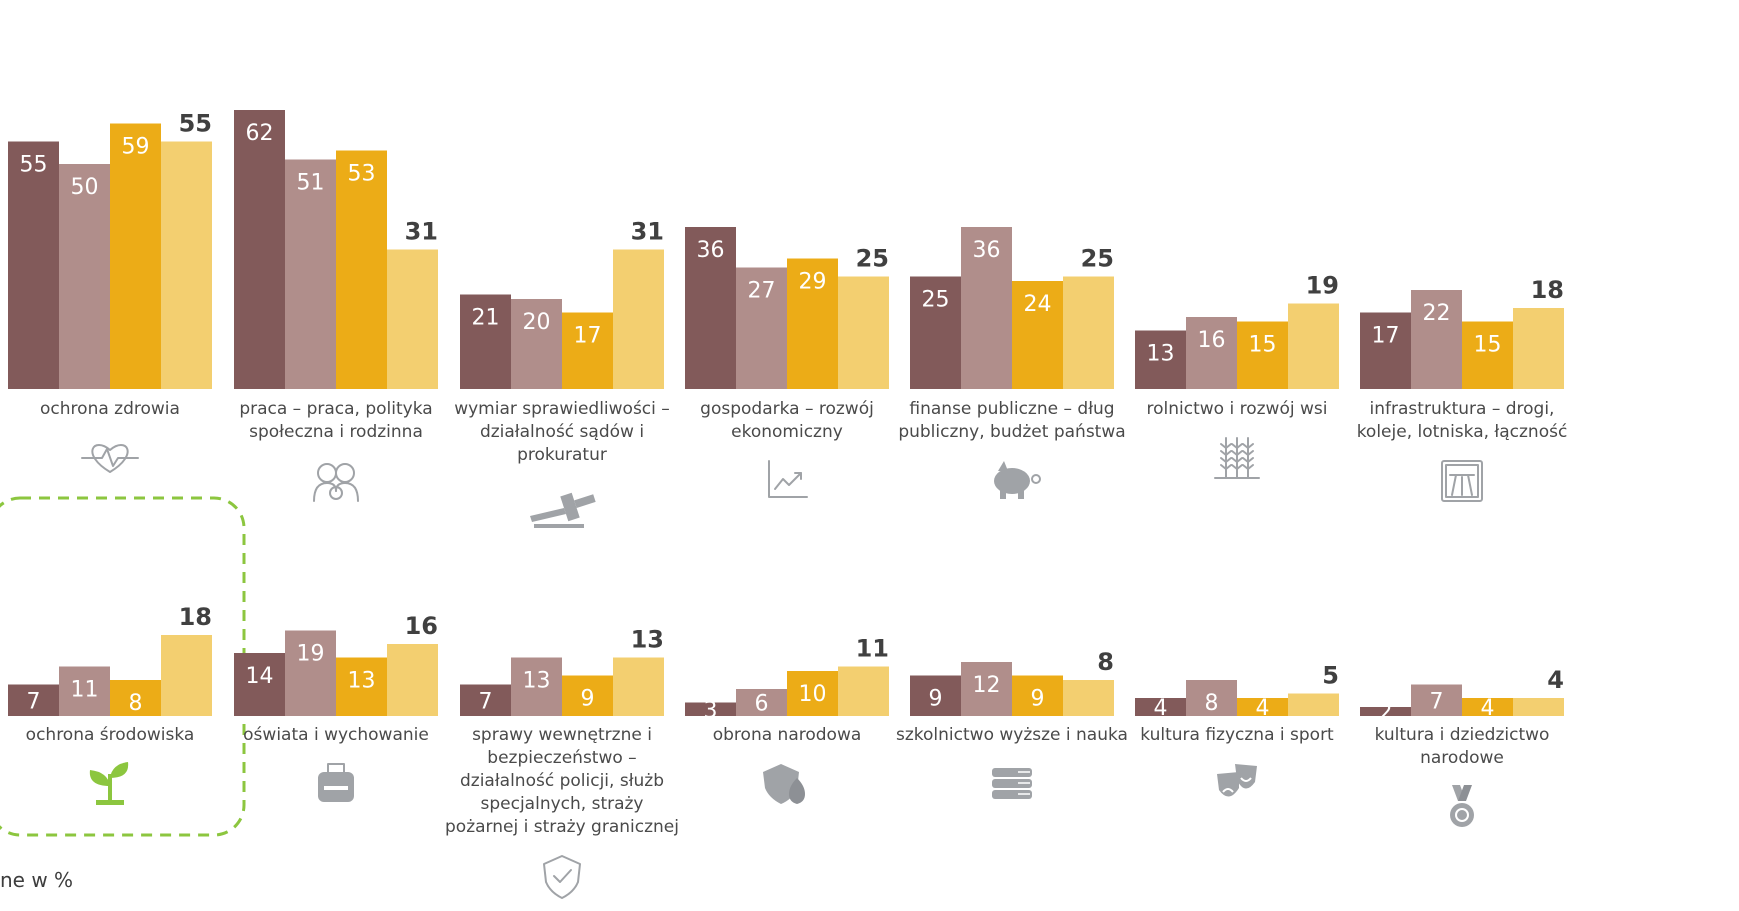 The width and height of the screenshot is (1739, 911). Describe the element at coordinates (34, 165) in the screenshot. I see `data-label: 55` at that location.